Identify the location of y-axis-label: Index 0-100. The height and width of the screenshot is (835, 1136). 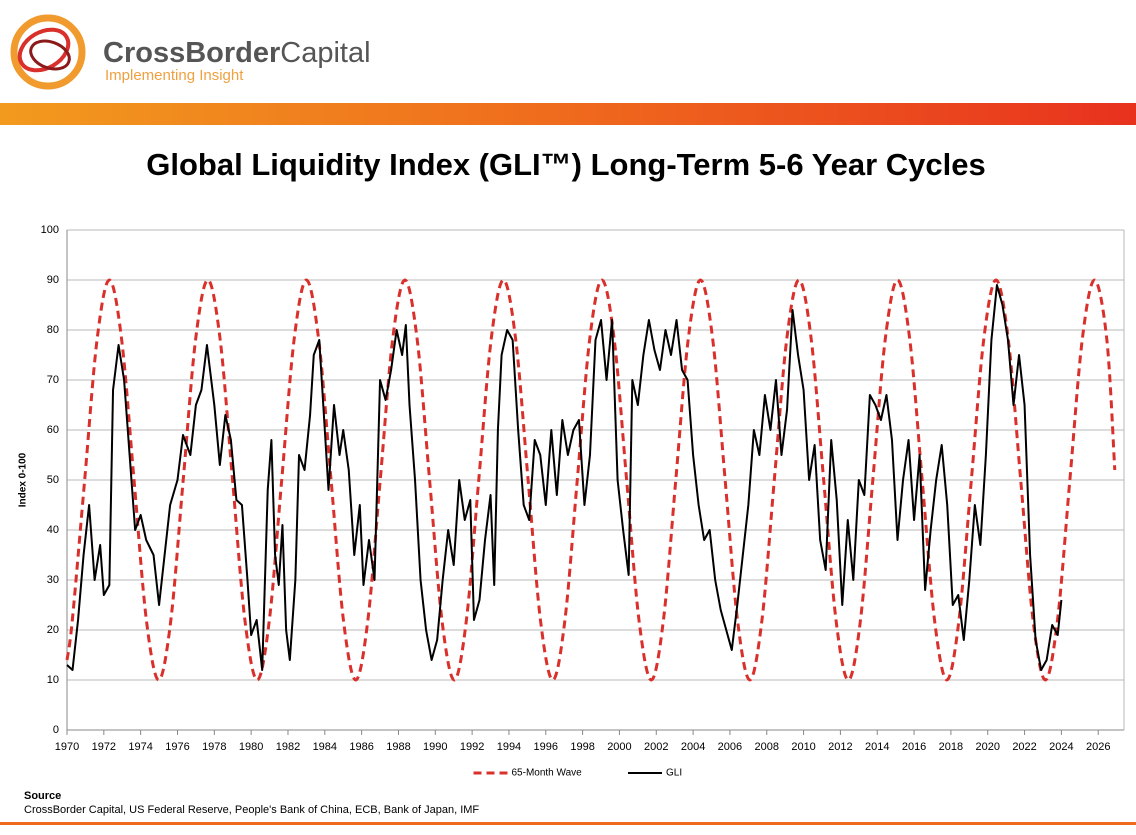
(23, 479).